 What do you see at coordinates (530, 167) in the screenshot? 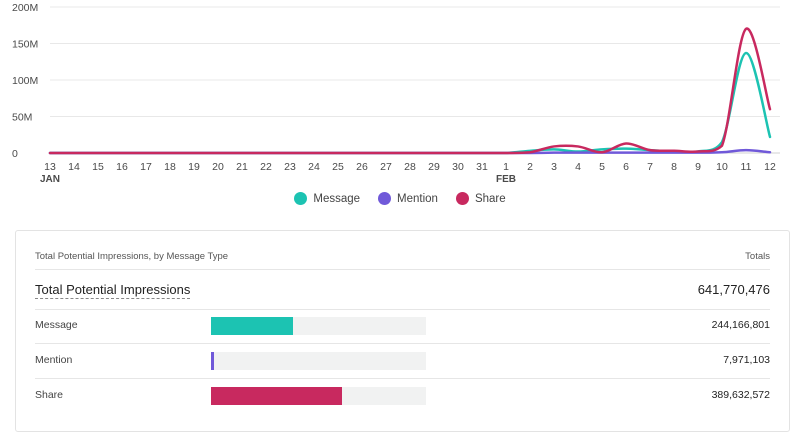
I see `x-tick-label: 2` at bounding box center [530, 167].